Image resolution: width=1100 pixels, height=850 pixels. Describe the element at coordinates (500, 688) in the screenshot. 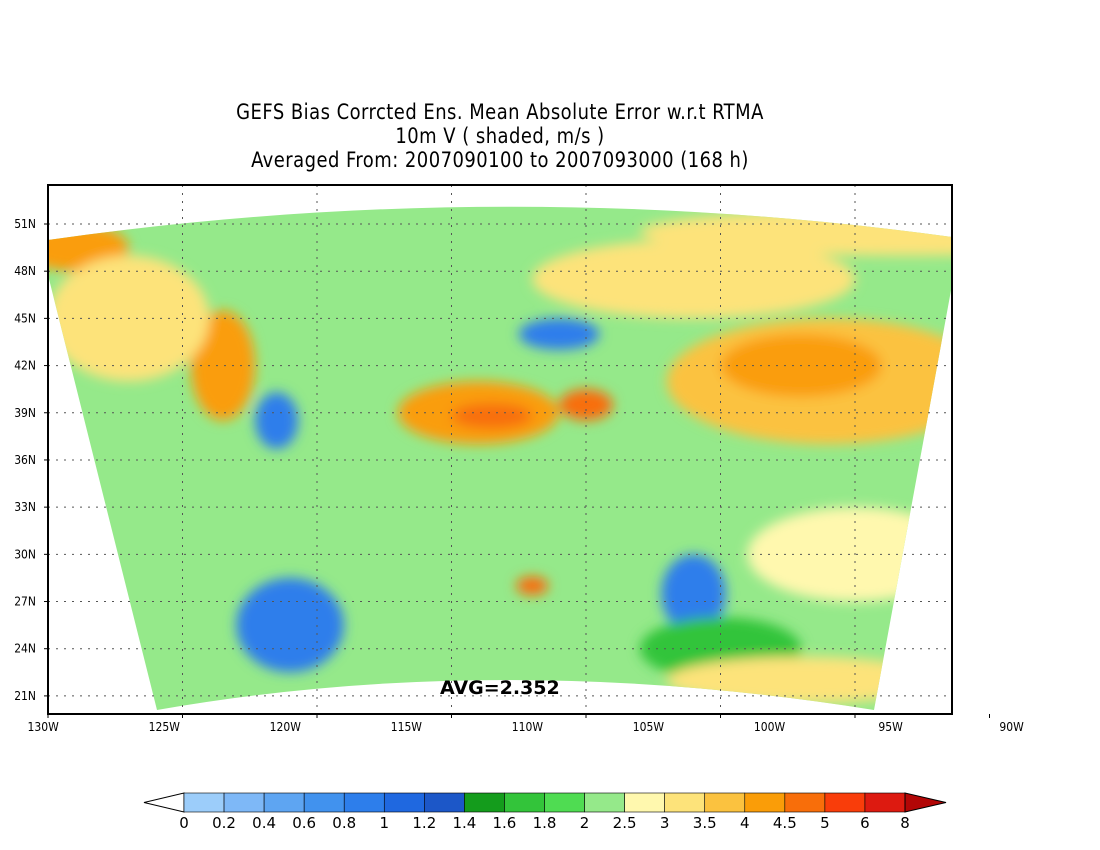

I see `avg-label: AVG=2.352` at that location.